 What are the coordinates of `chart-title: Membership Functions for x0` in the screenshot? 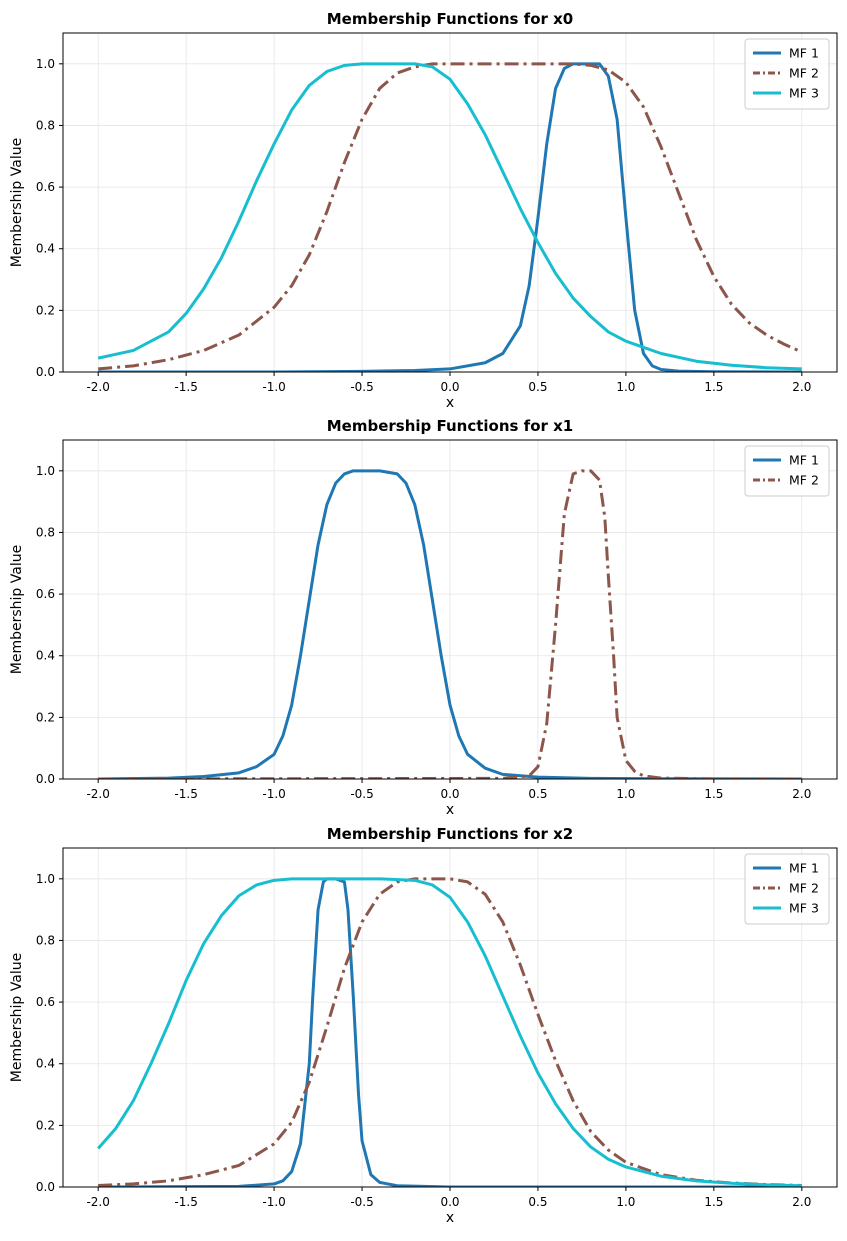 It's located at (450, 19).